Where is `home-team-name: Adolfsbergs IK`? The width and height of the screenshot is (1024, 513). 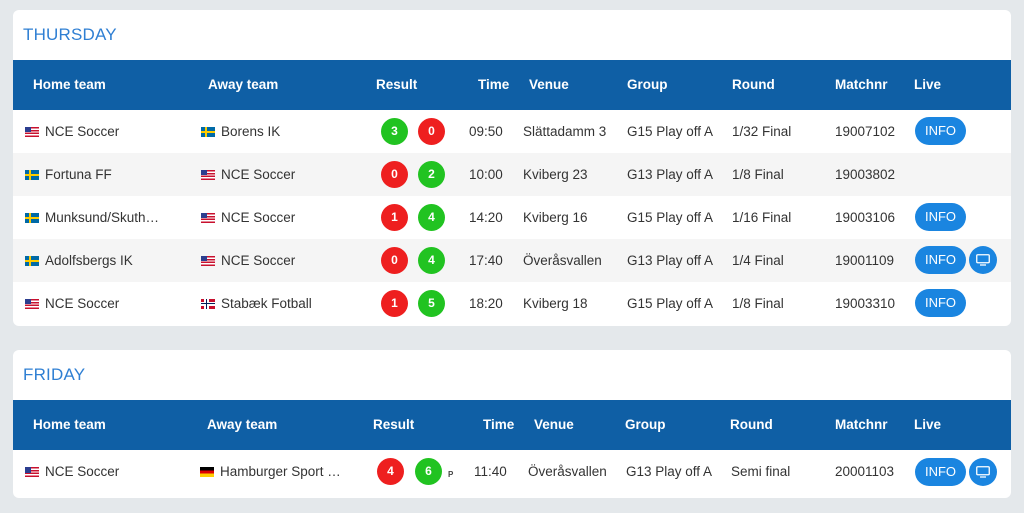
home-team-name: Adolfsbergs IK is located at coordinates (89, 260).